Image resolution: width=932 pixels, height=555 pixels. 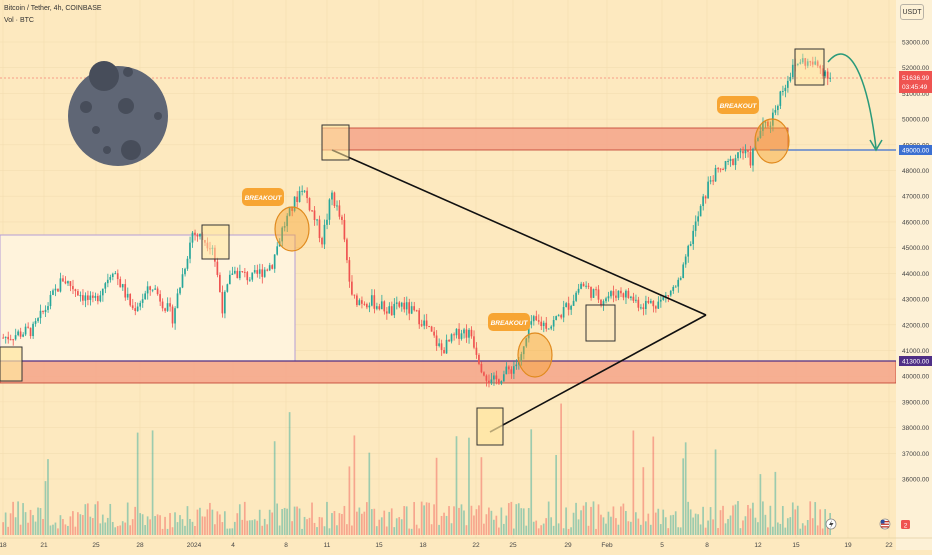 I want to click on time-tick-label: 12, so click(x=758, y=545).